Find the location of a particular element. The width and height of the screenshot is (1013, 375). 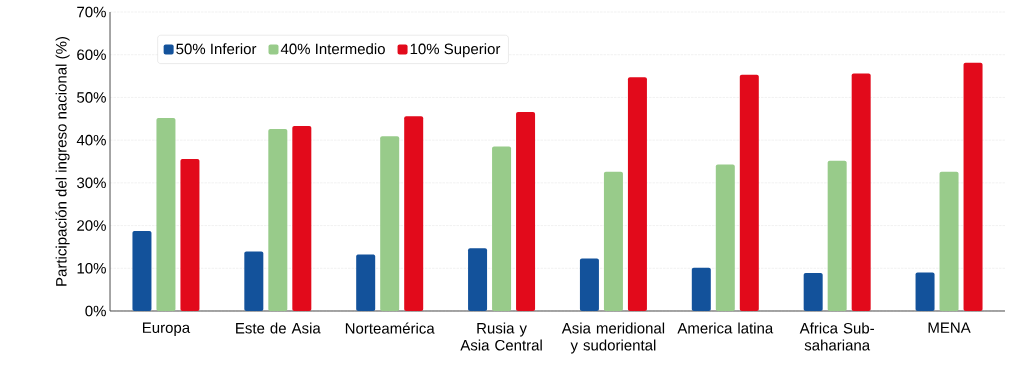

legend-label: 10% Superior is located at coordinates (455, 50).